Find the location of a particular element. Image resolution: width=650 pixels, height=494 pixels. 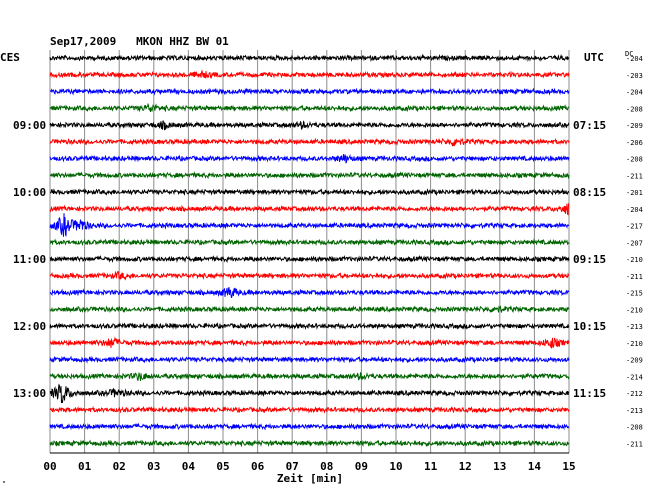

local-time-label: 09:00 is located at coordinates (29, 125).